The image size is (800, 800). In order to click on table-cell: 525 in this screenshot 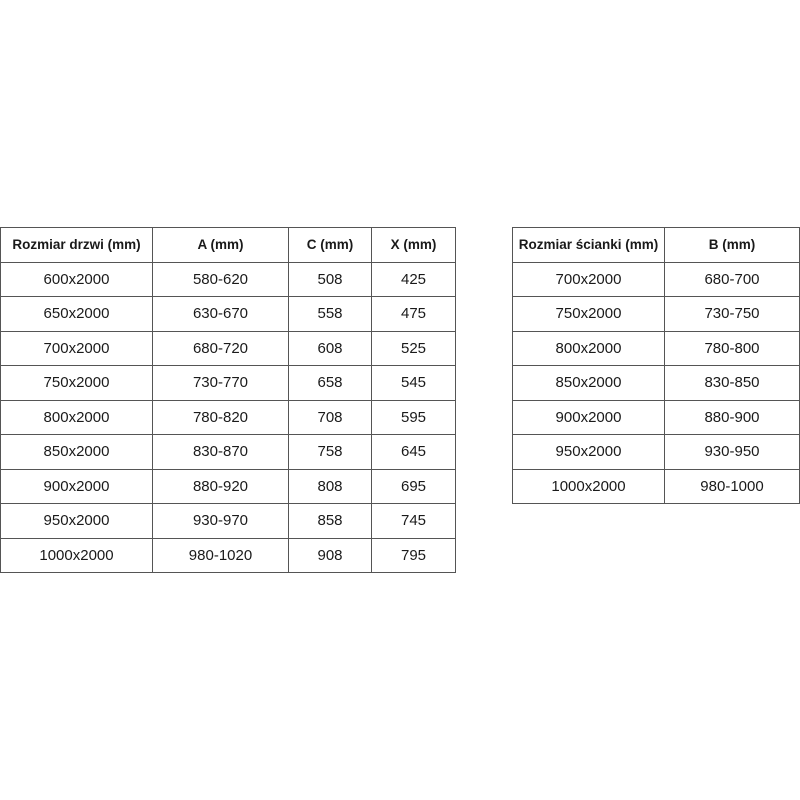, I will do `click(413, 348)`.